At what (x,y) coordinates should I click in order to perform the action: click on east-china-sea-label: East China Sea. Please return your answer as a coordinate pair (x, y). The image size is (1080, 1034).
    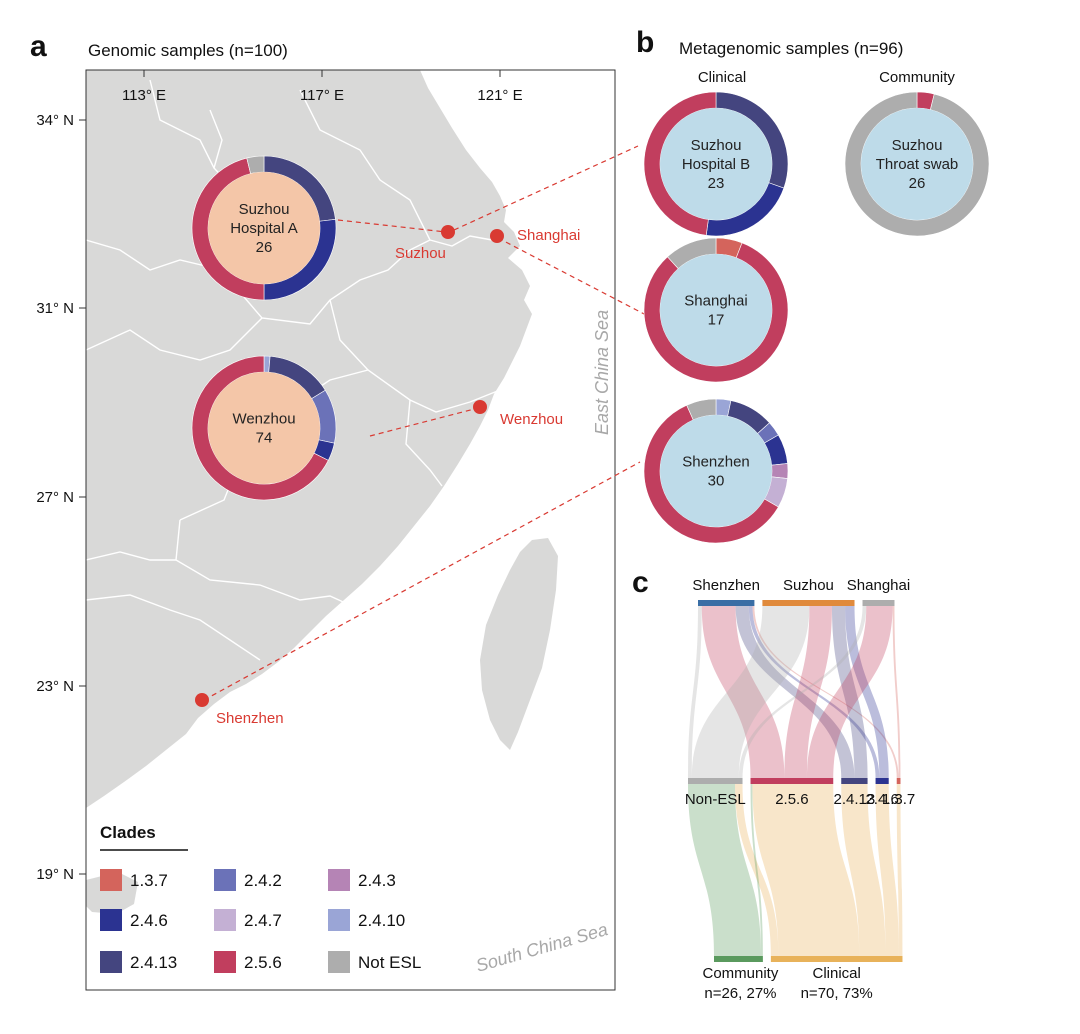
    Looking at the image, I should click on (602, 372).